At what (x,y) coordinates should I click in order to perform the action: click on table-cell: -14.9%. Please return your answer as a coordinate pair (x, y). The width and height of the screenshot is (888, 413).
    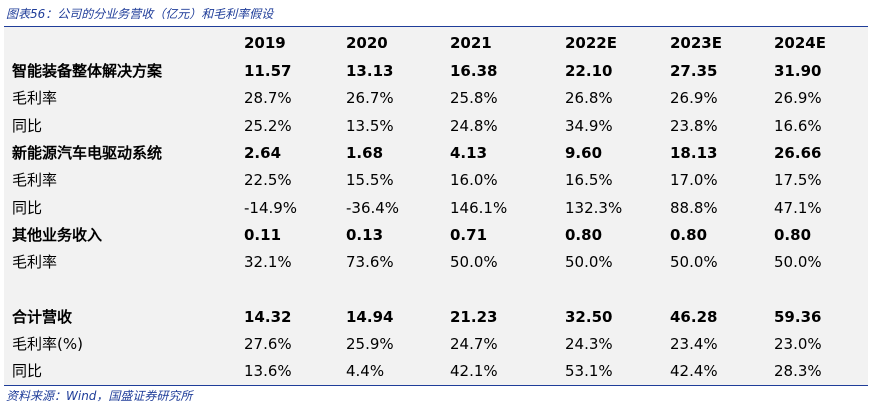
    Looking at the image, I should click on (271, 208).